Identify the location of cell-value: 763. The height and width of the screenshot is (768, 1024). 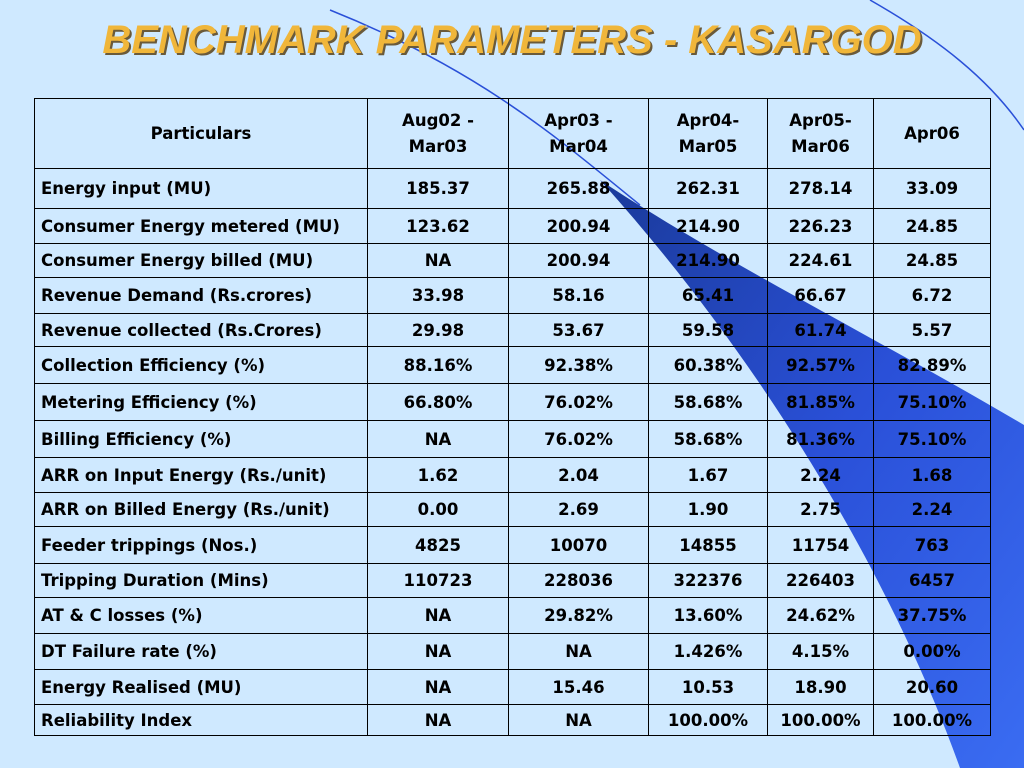
(932, 545).